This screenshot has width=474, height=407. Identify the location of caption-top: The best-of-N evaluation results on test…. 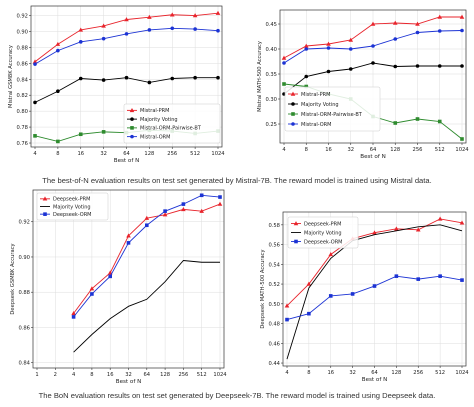
(237, 180).